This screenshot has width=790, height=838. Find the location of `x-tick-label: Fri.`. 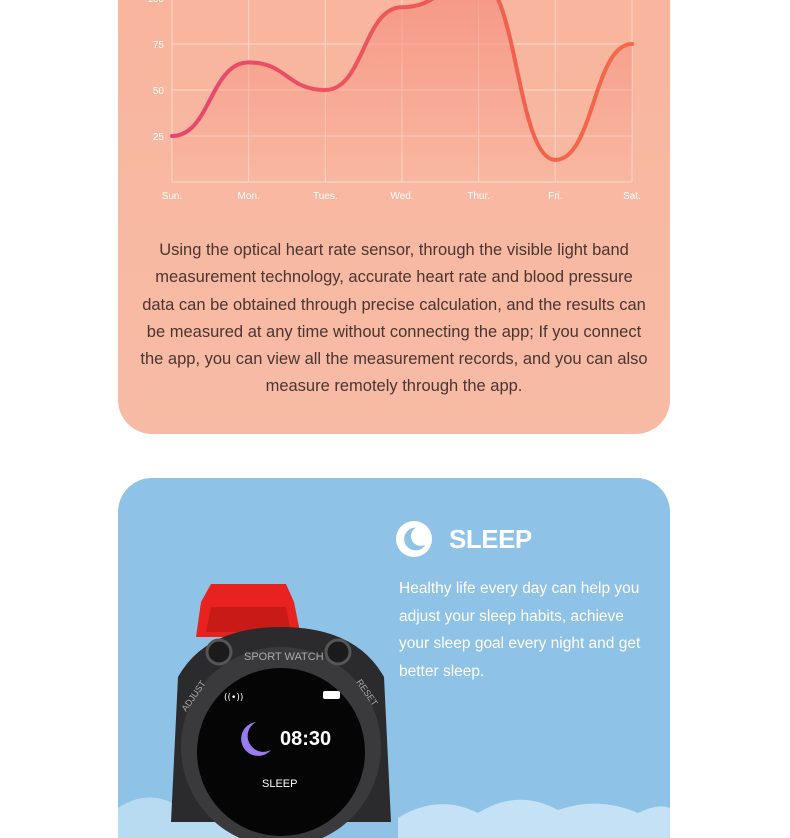

x-tick-label: Fri. is located at coordinates (555, 196).